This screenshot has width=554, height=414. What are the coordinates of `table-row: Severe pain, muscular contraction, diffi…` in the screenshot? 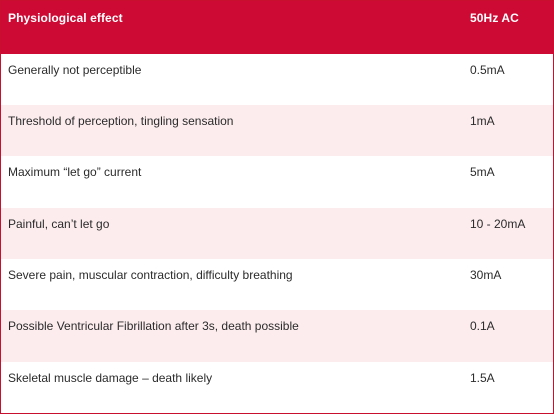 It's located at (277, 284).